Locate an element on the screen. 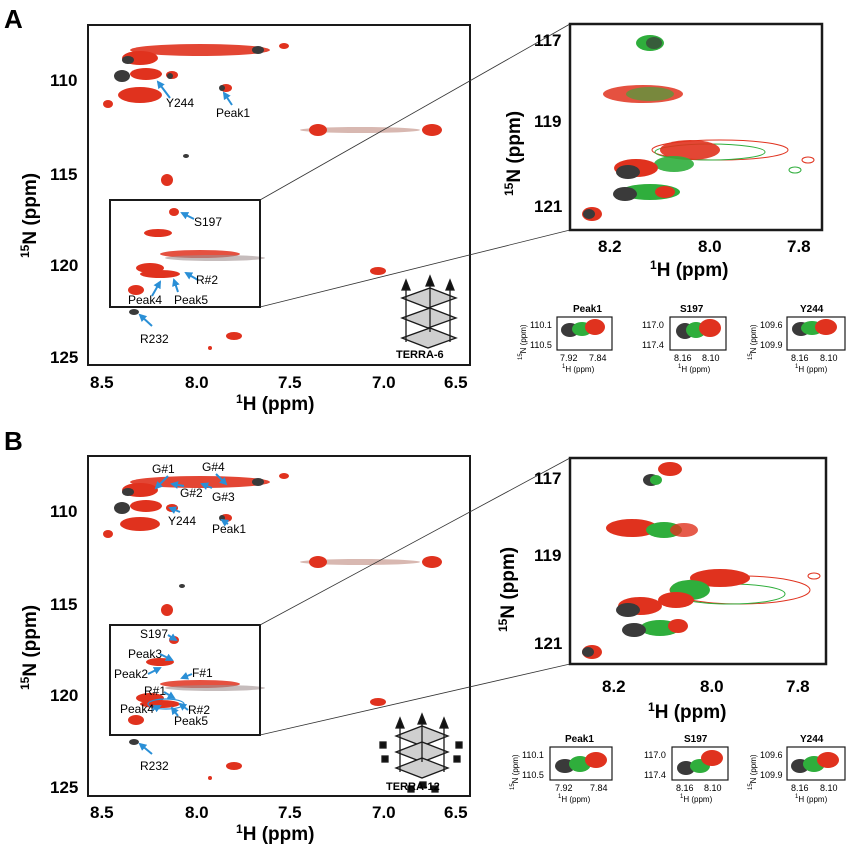 The width and height of the screenshot is (850, 844). y-tick-b-2: 120 is located at coordinates (64, 695).